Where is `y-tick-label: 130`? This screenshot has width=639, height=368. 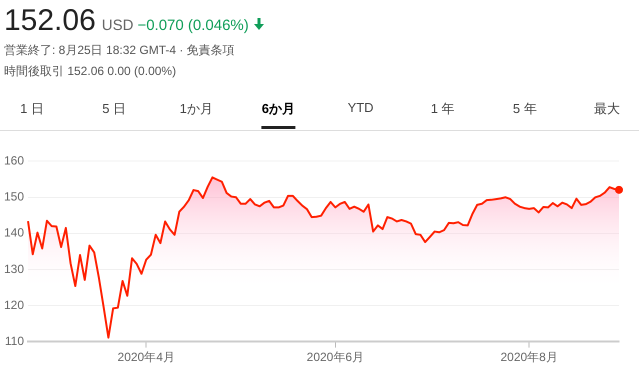
y-tick-label: 130 is located at coordinates (14, 269).